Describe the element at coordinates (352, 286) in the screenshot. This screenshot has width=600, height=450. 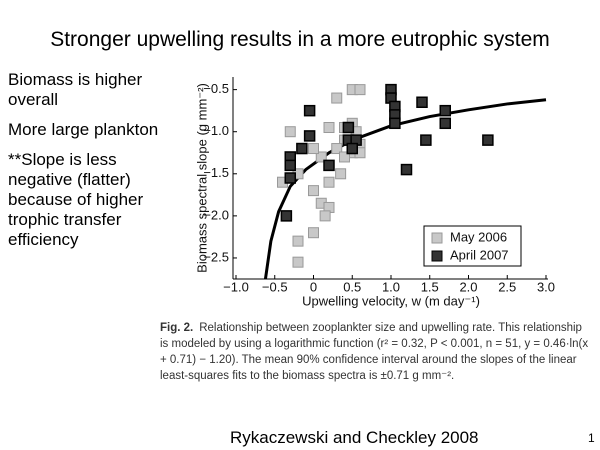
I see `x-tick-label: 0.5` at that location.